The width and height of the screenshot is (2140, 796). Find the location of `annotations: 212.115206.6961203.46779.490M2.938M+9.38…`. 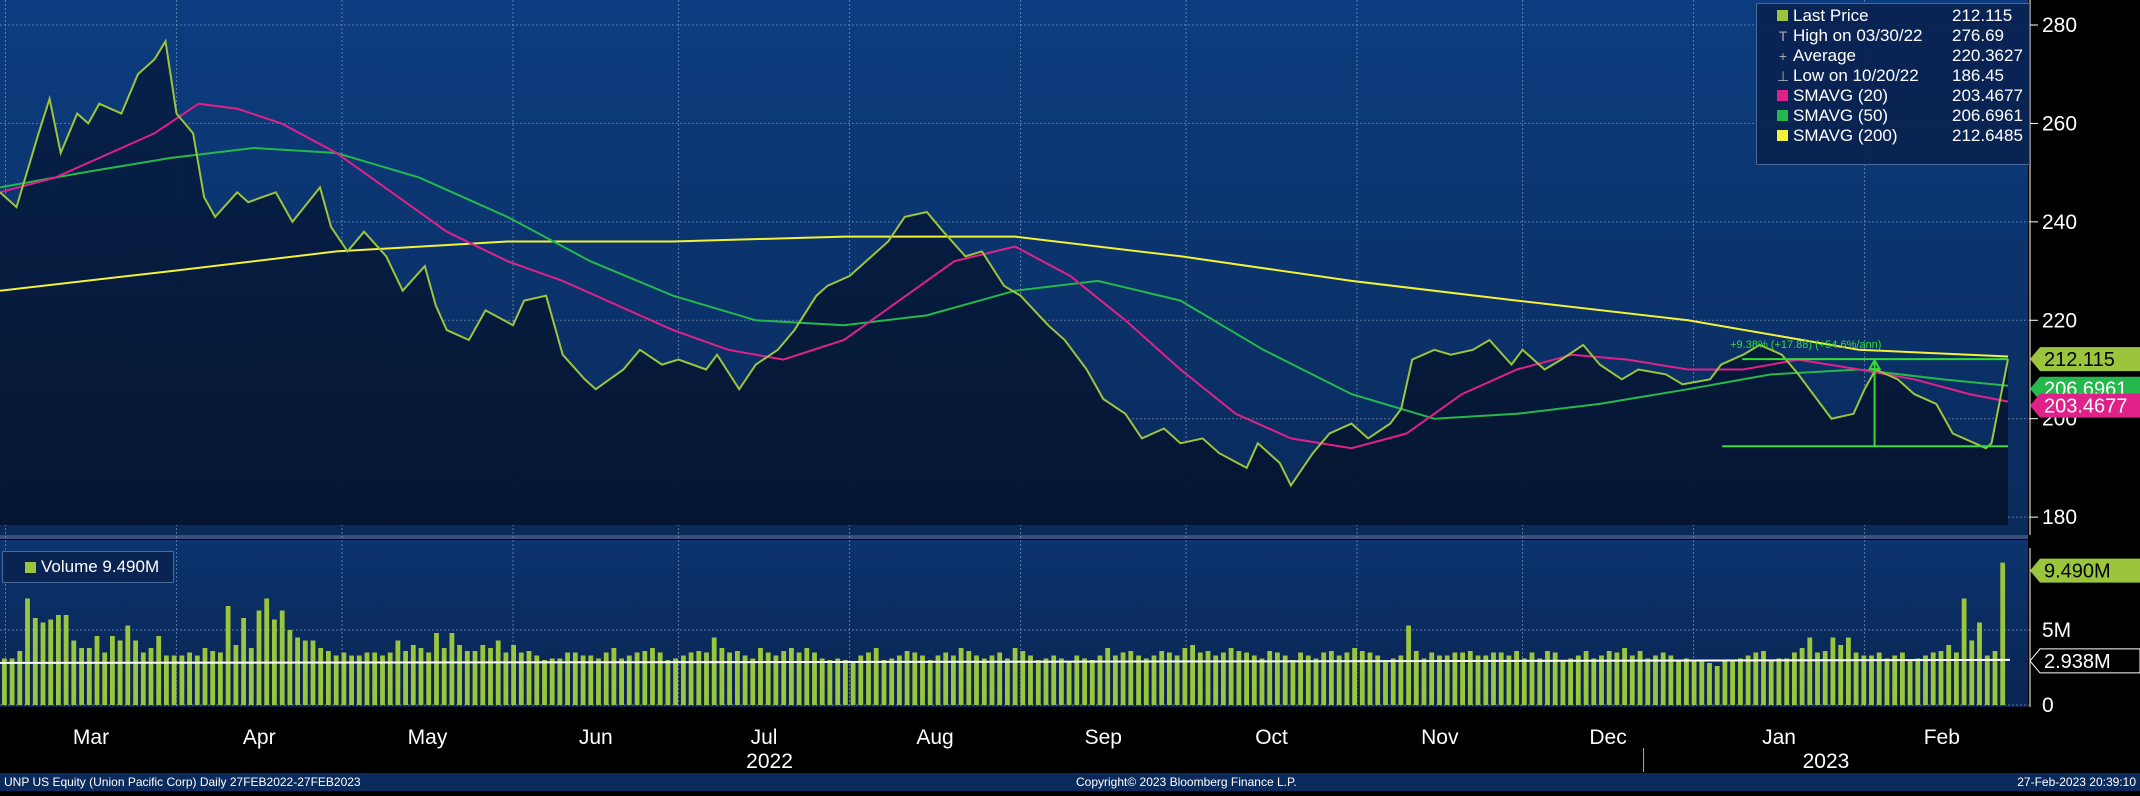

annotations: 212.115206.6961203.46779.490M2.938M+9.38… is located at coordinates (1931, 506).